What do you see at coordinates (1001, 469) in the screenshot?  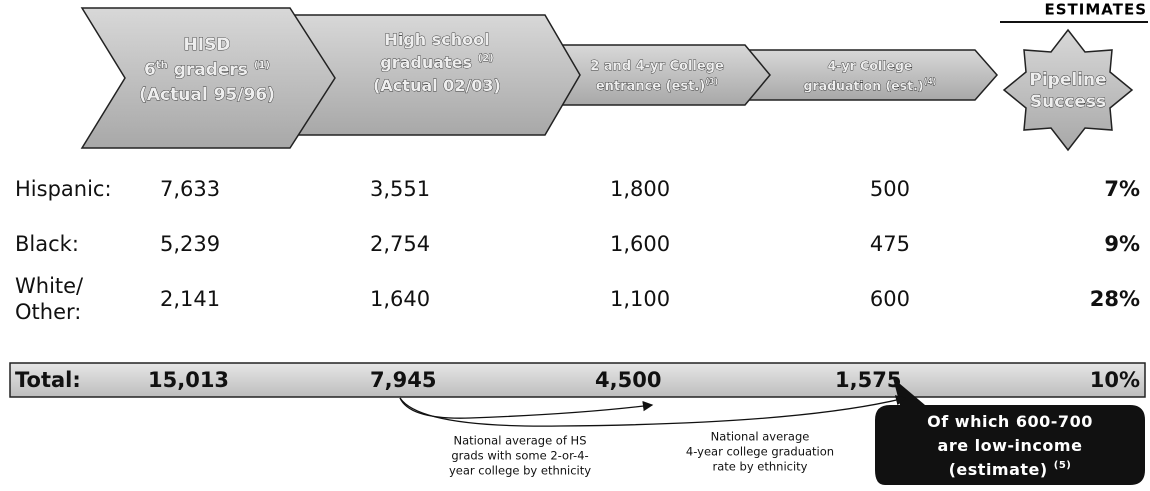 I see `text-span: (estimate)` at bounding box center [1001, 469].